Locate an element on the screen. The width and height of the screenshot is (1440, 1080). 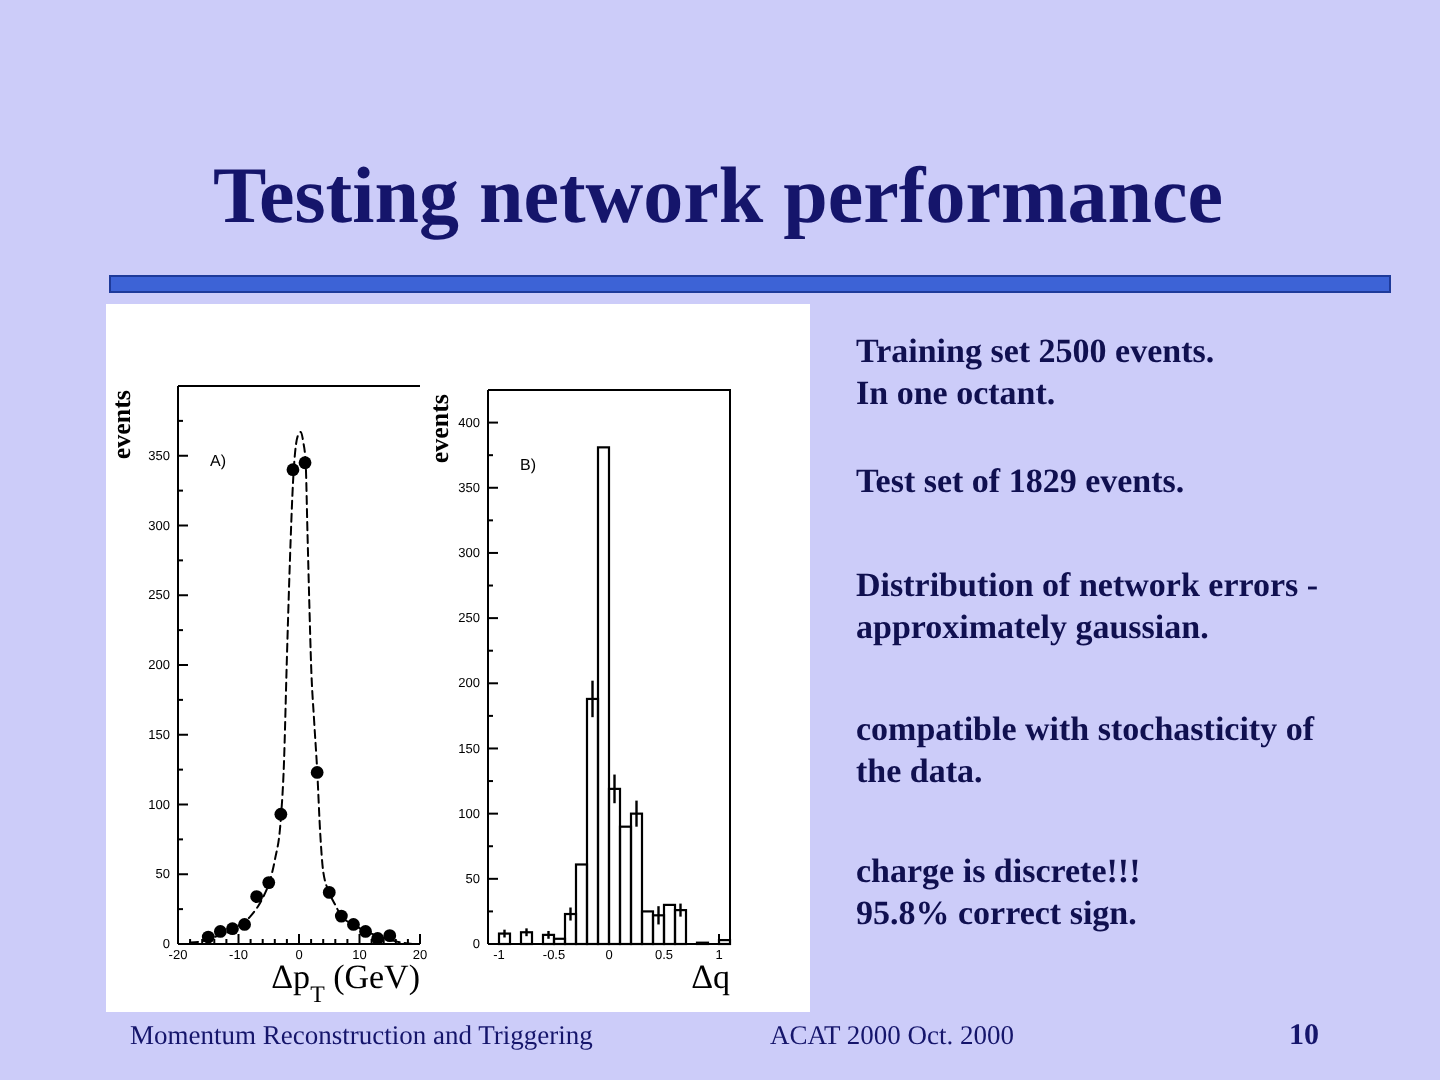
annotation: B) is located at coordinates (528, 465).